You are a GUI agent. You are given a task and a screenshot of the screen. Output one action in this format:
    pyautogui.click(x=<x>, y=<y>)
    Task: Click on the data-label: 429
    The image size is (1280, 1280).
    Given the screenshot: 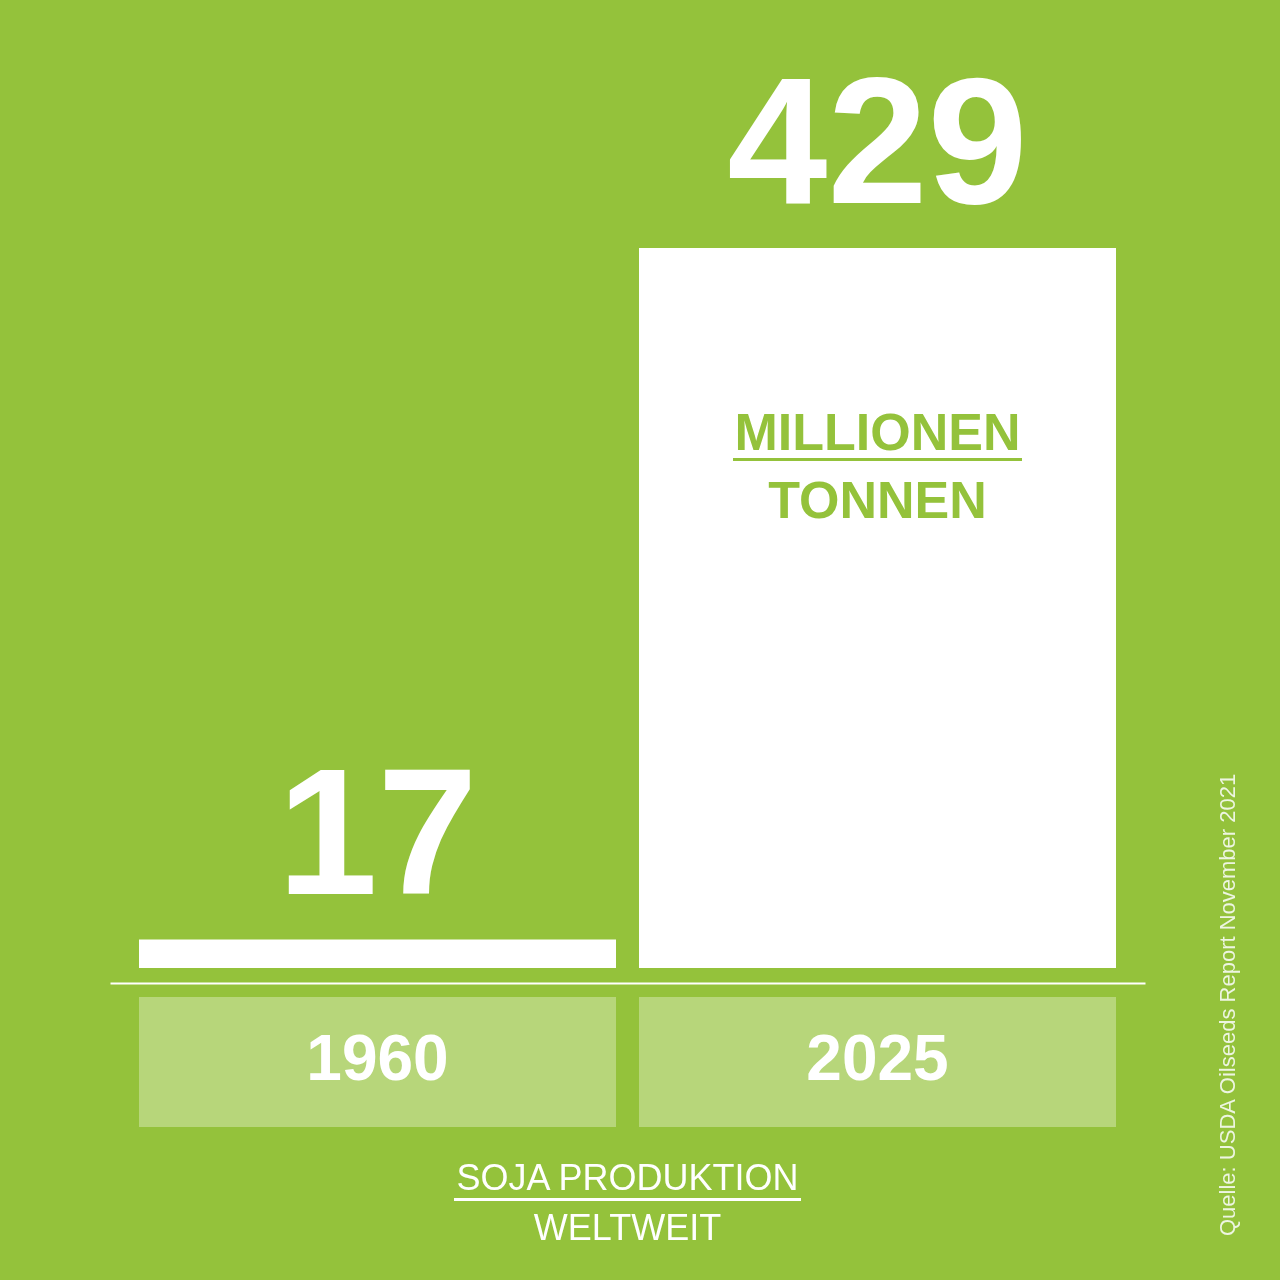 What is the action you would take?
    pyautogui.click(x=877, y=140)
    